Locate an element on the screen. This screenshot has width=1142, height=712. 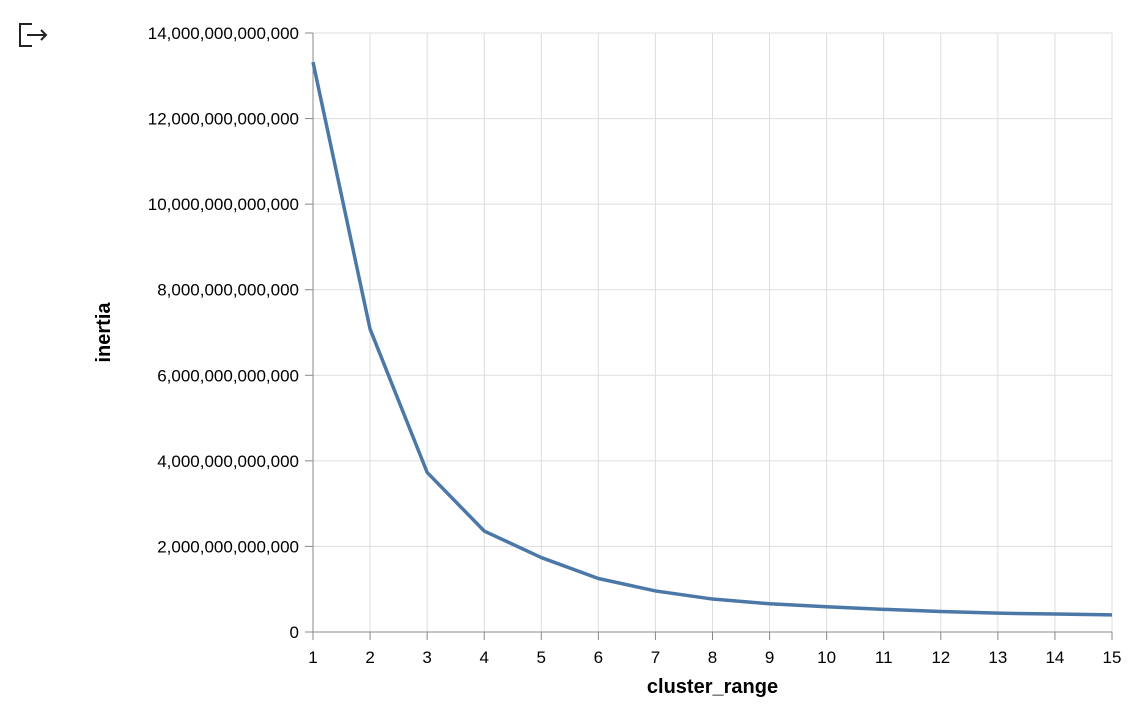
x-tick-label: 15 is located at coordinates (1112, 657).